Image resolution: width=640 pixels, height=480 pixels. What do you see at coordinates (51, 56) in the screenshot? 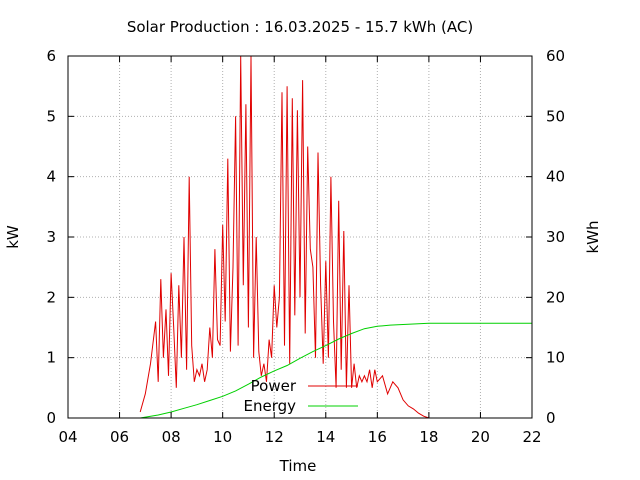
I see `y-tick-label: 6` at bounding box center [51, 56].